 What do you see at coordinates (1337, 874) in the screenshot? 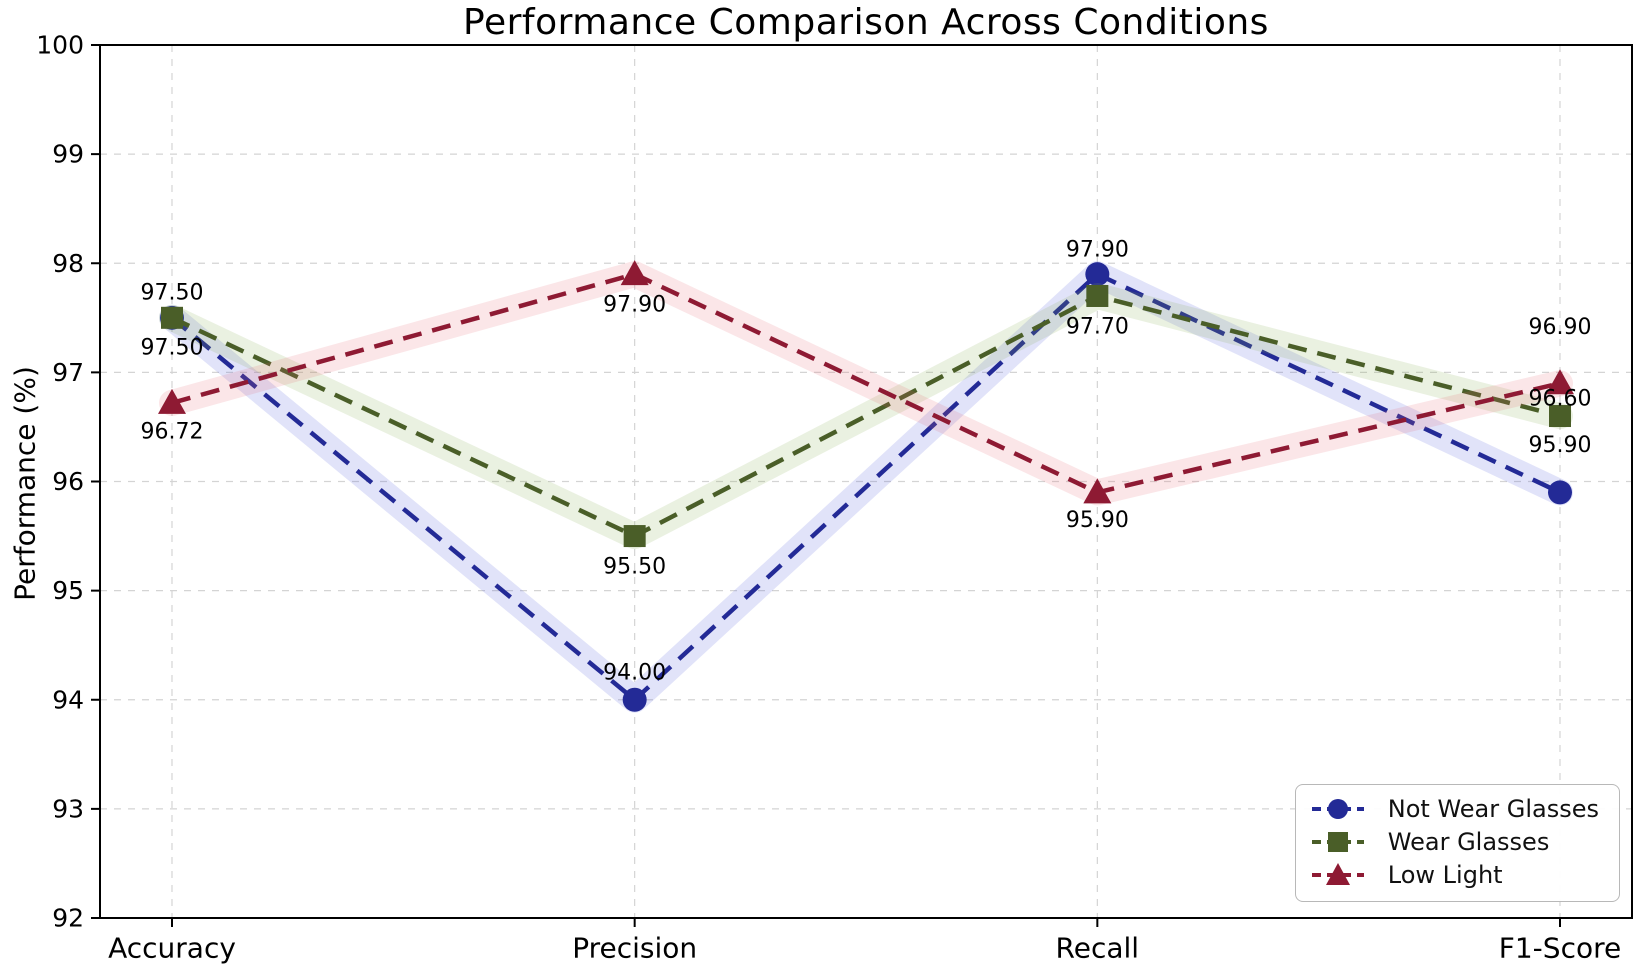
I see `legend-triangle-icon` at bounding box center [1337, 874].